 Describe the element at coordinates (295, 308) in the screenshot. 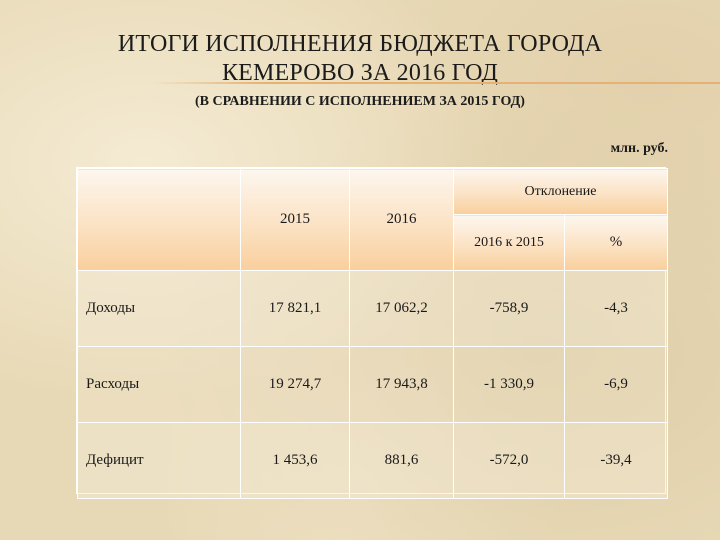

I see `cell-2015: 17 821,1` at that location.